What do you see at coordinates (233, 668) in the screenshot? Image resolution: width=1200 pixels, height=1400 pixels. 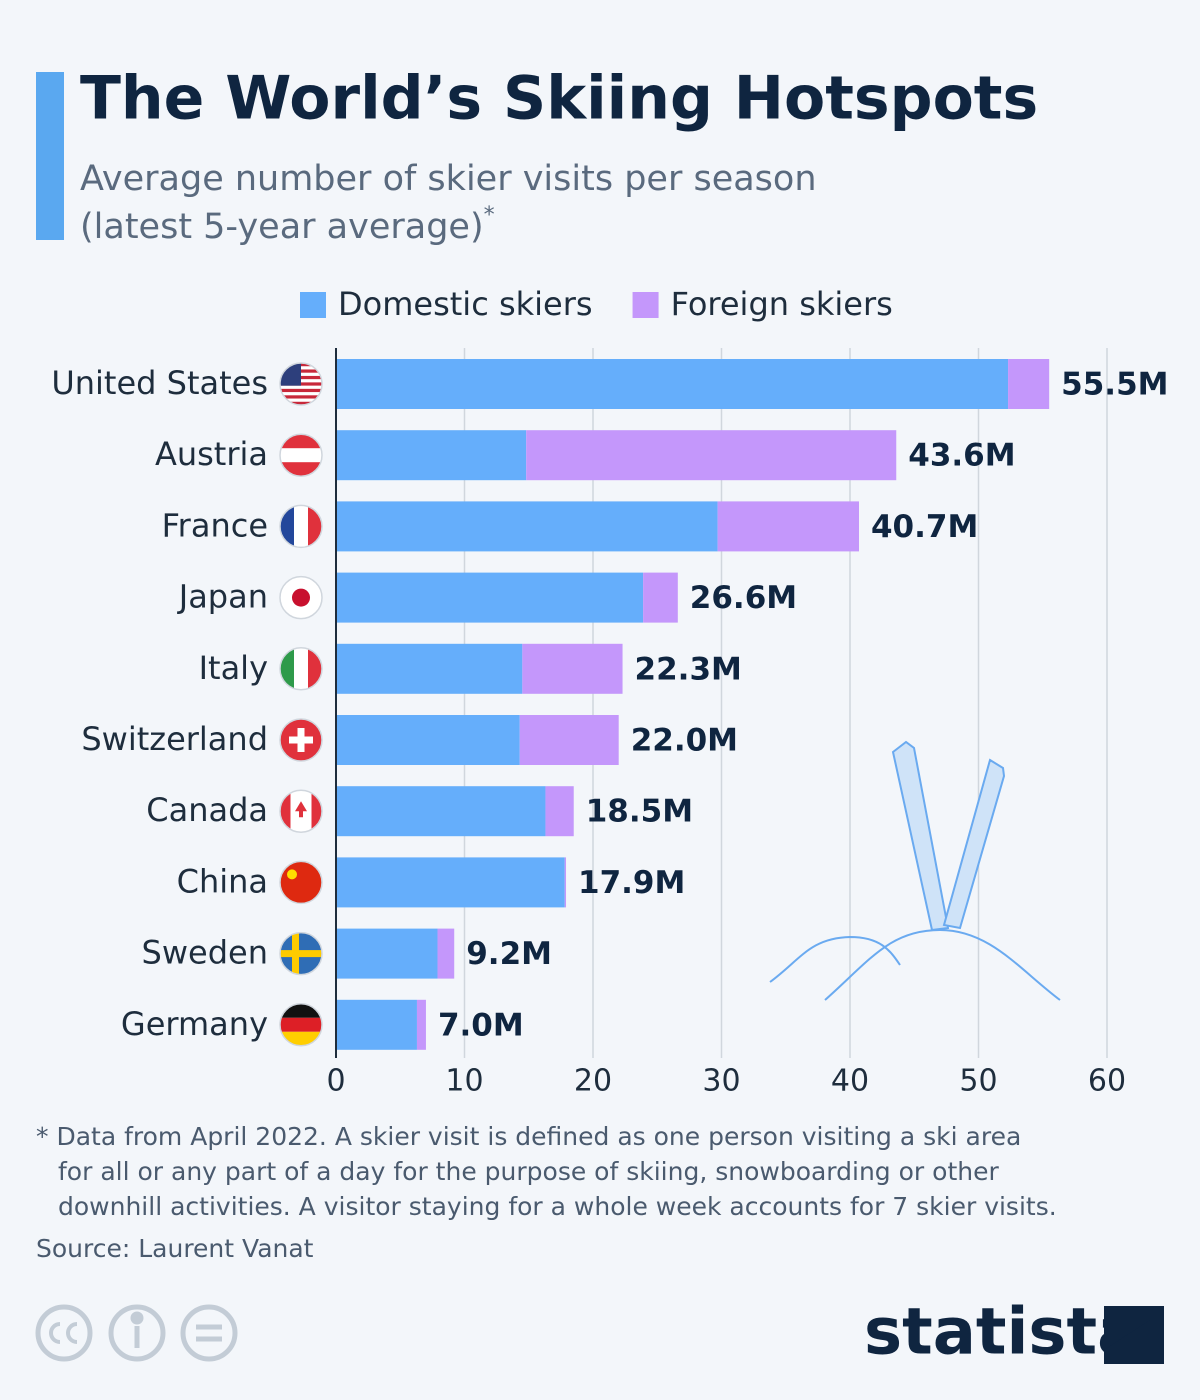 I see `y-tick-label: Italy` at bounding box center [233, 668].